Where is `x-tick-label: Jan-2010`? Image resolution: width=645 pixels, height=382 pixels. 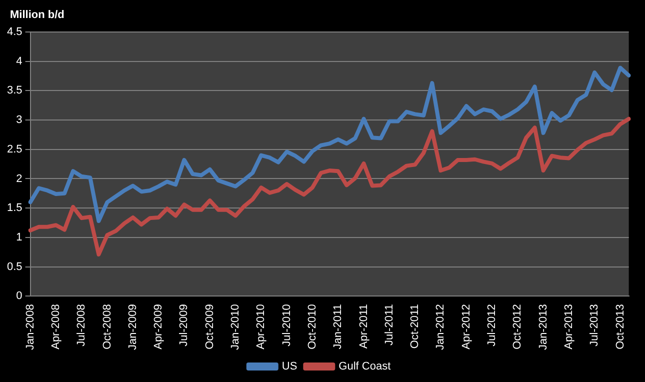
x-tick-label: Jan-2010 is located at coordinates (236, 327).